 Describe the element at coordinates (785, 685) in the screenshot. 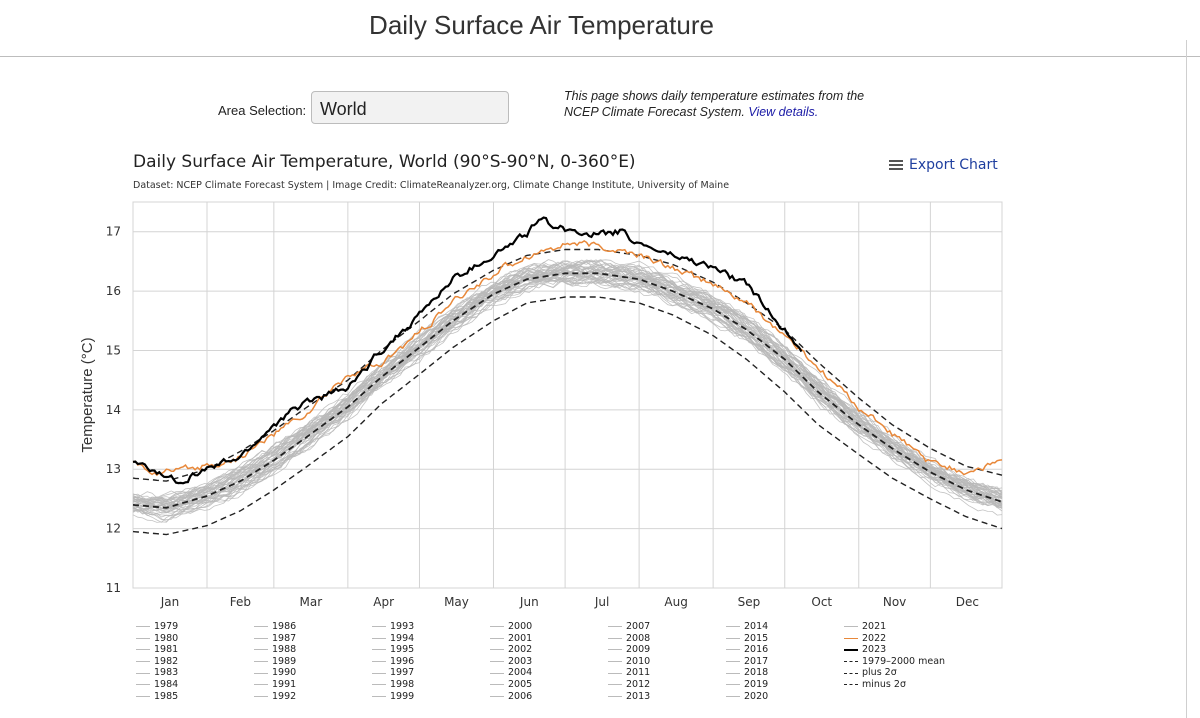

I see `legend-item: 2019` at that location.